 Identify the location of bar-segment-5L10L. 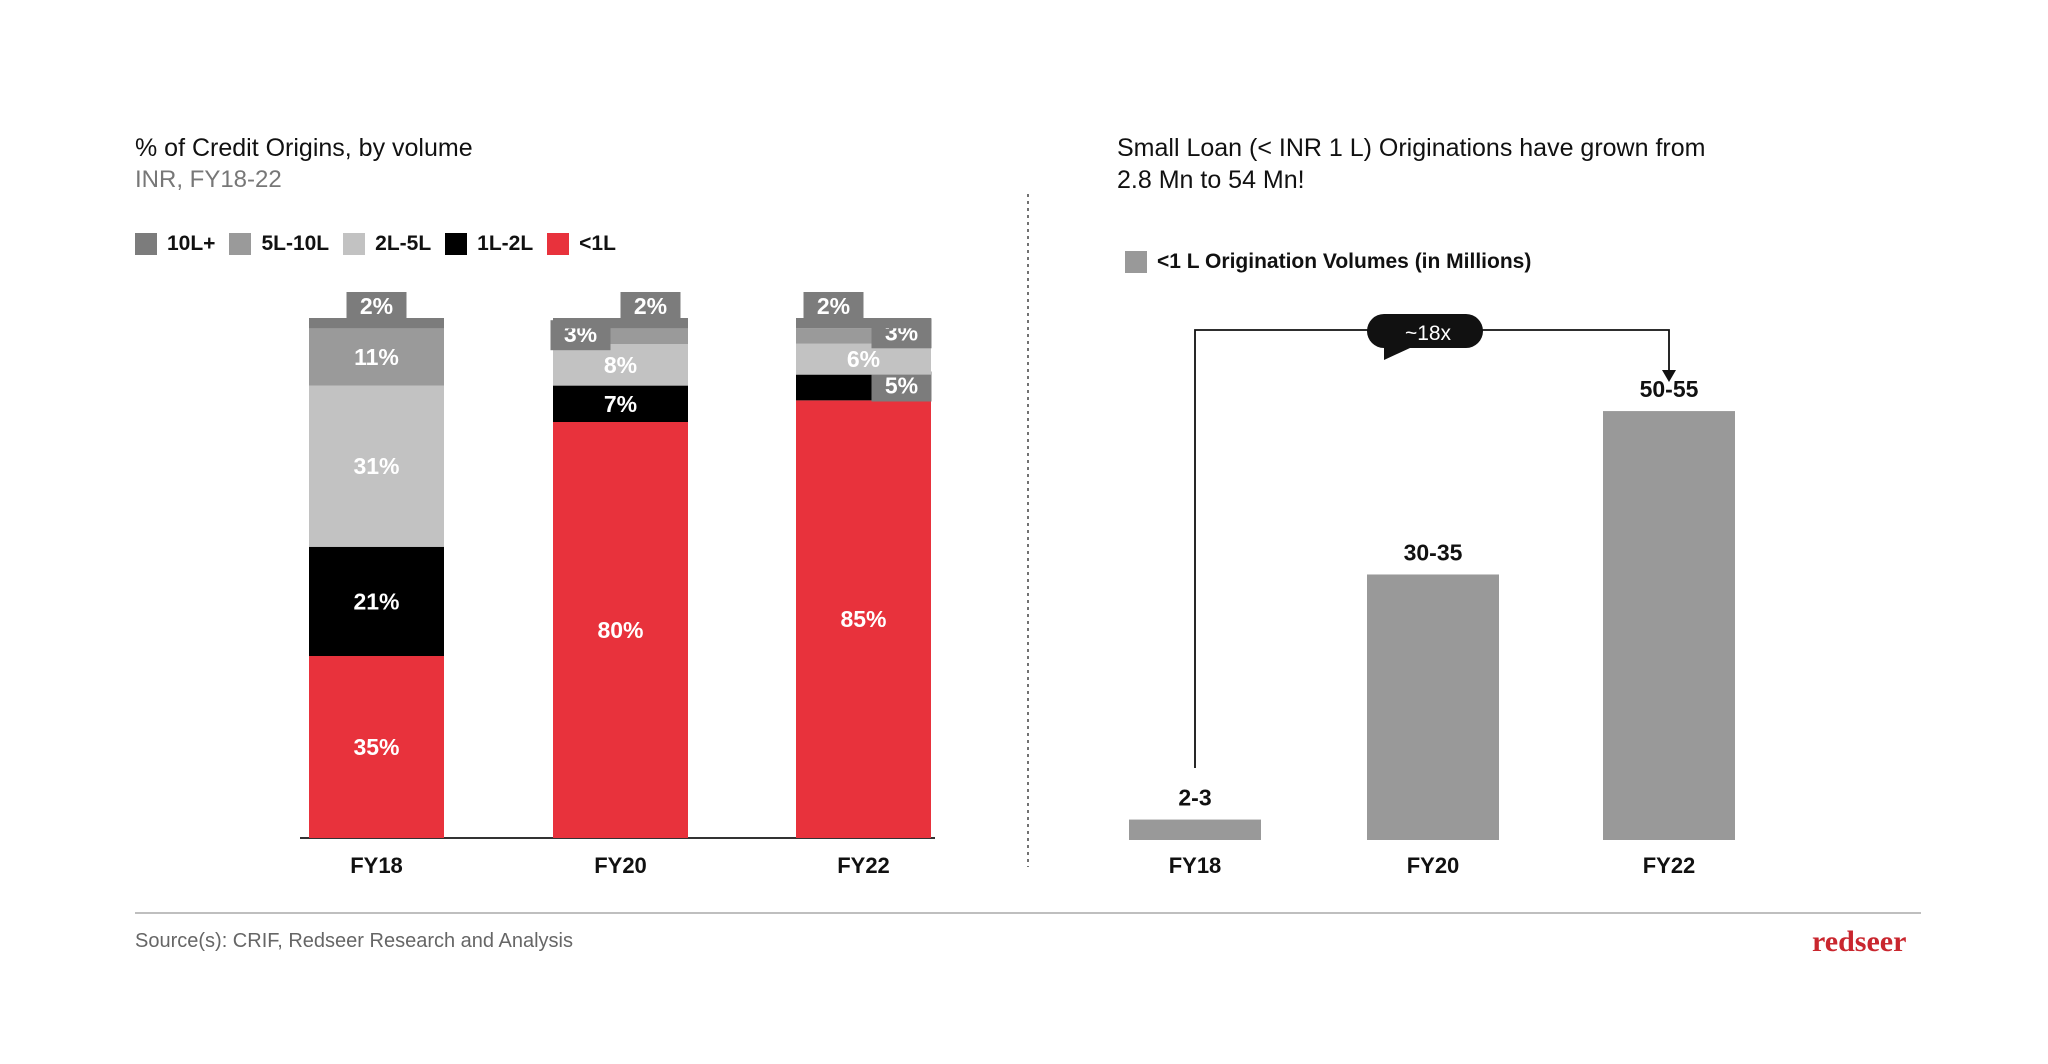
(376, 357).